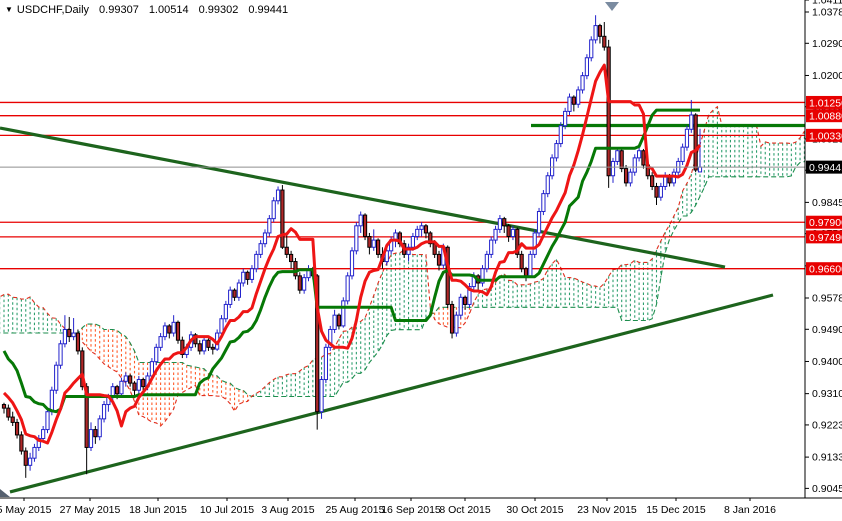  What do you see at coordinates (218, 10) in the screenshot?
I see `ohlc-low: 0.99302` at bounding box center [218, 10].